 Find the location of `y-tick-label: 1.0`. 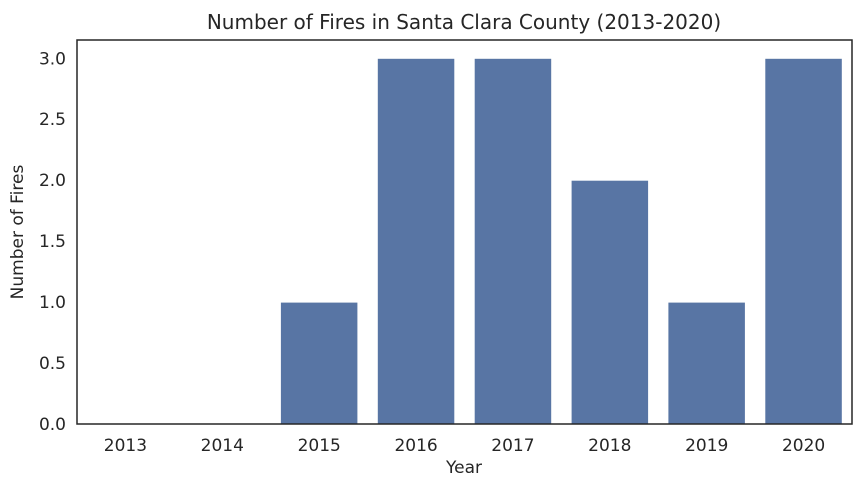

y-tick-label: 1.0 is located at coordinates (52, 303).